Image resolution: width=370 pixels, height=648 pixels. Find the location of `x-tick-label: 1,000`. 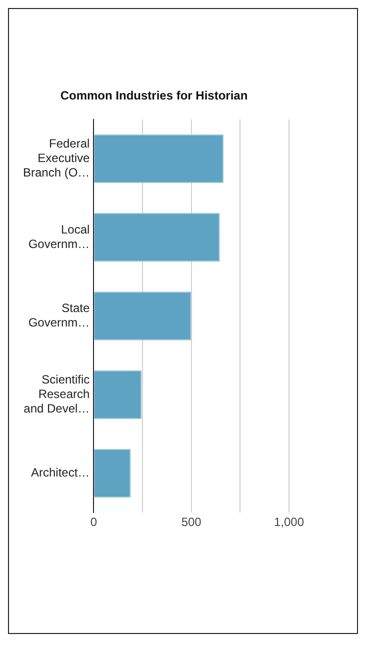

x-tick-label: 1,000 is located at coordinates (289, 522).